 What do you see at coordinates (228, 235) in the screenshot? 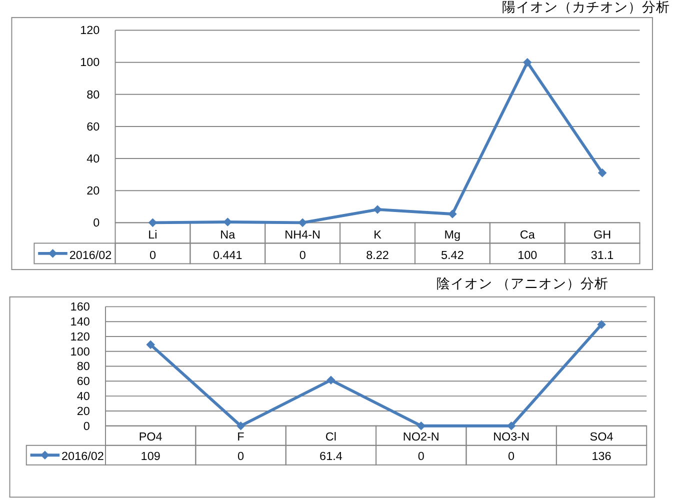
I see `x-tick-label: Na` at bounding box center [228, 235].